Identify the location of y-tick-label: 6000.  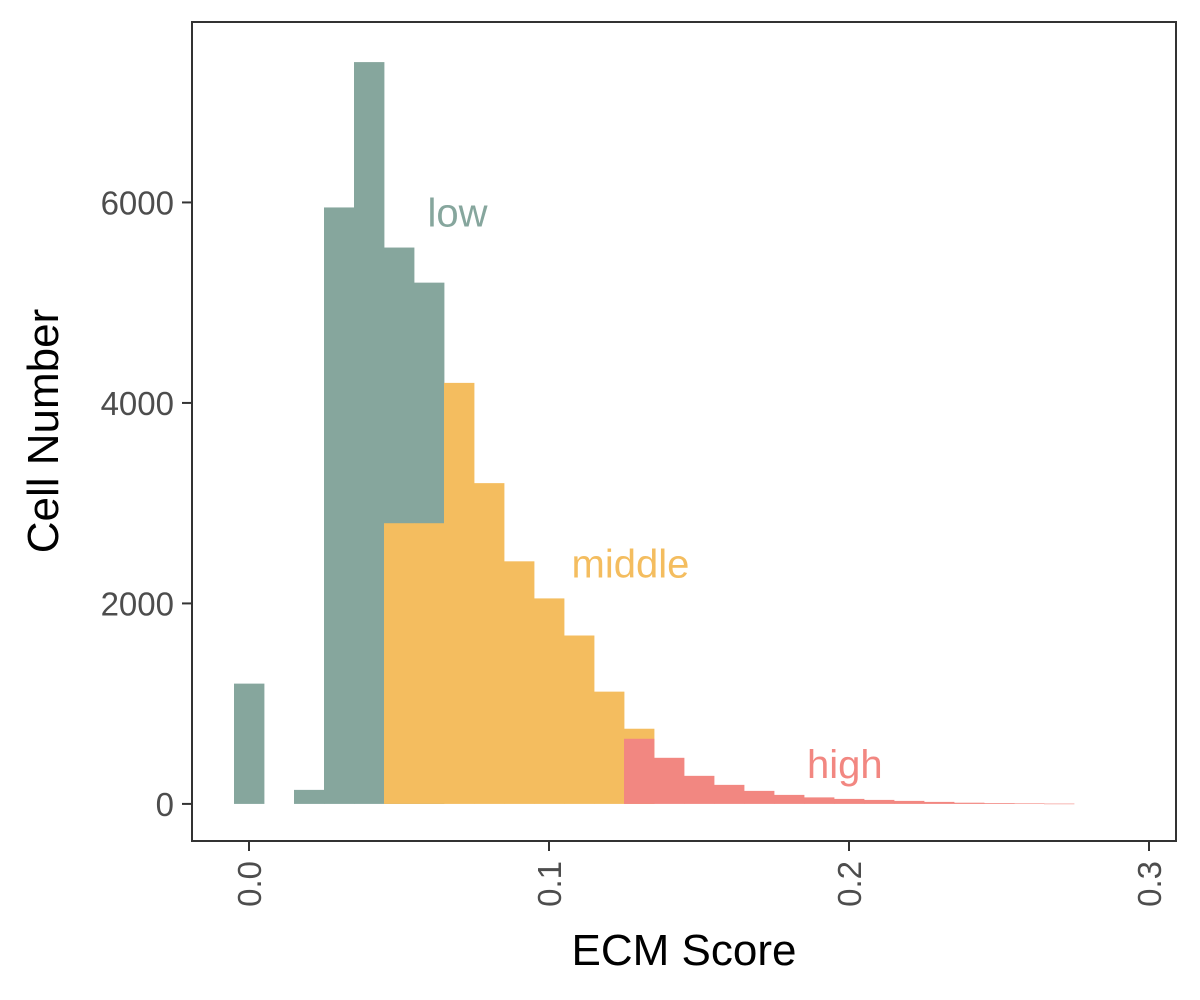
(137, 202).